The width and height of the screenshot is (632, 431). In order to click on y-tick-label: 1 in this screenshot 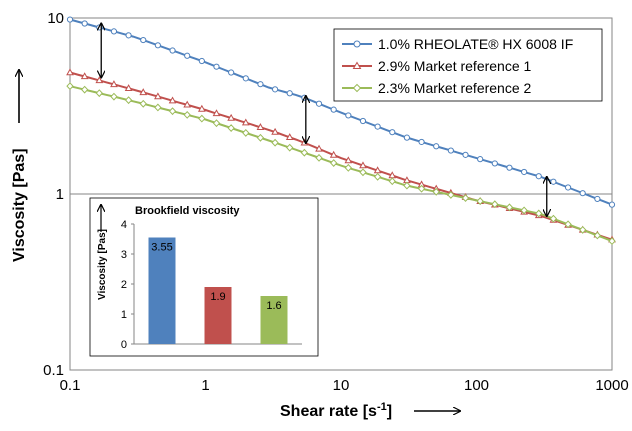, I will do `click(60, 194)`.